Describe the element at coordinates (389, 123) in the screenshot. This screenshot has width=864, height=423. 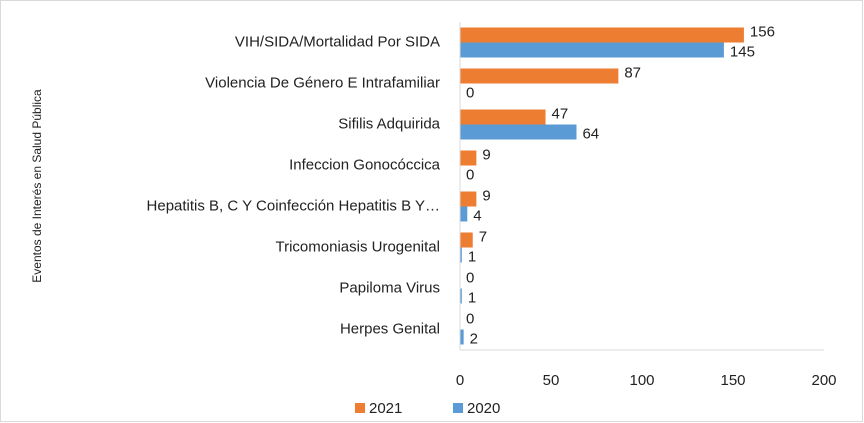
I see `y-tick-label: Sifilis Adquirida` at that location.